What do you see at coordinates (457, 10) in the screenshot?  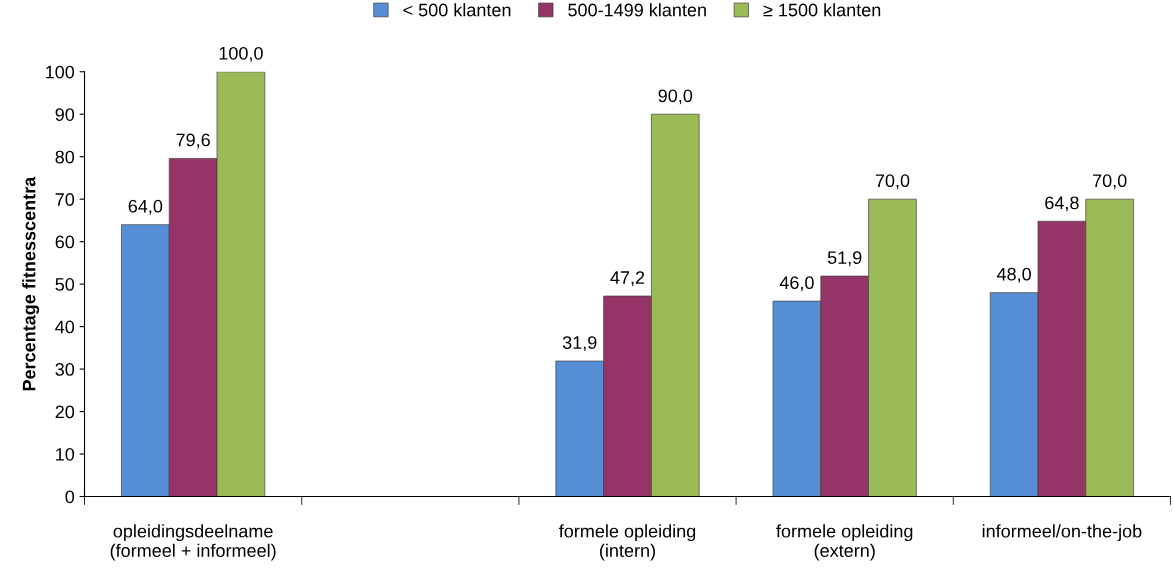 I see `legend-label: < 500 klanten` at bounding box center [457, 10].